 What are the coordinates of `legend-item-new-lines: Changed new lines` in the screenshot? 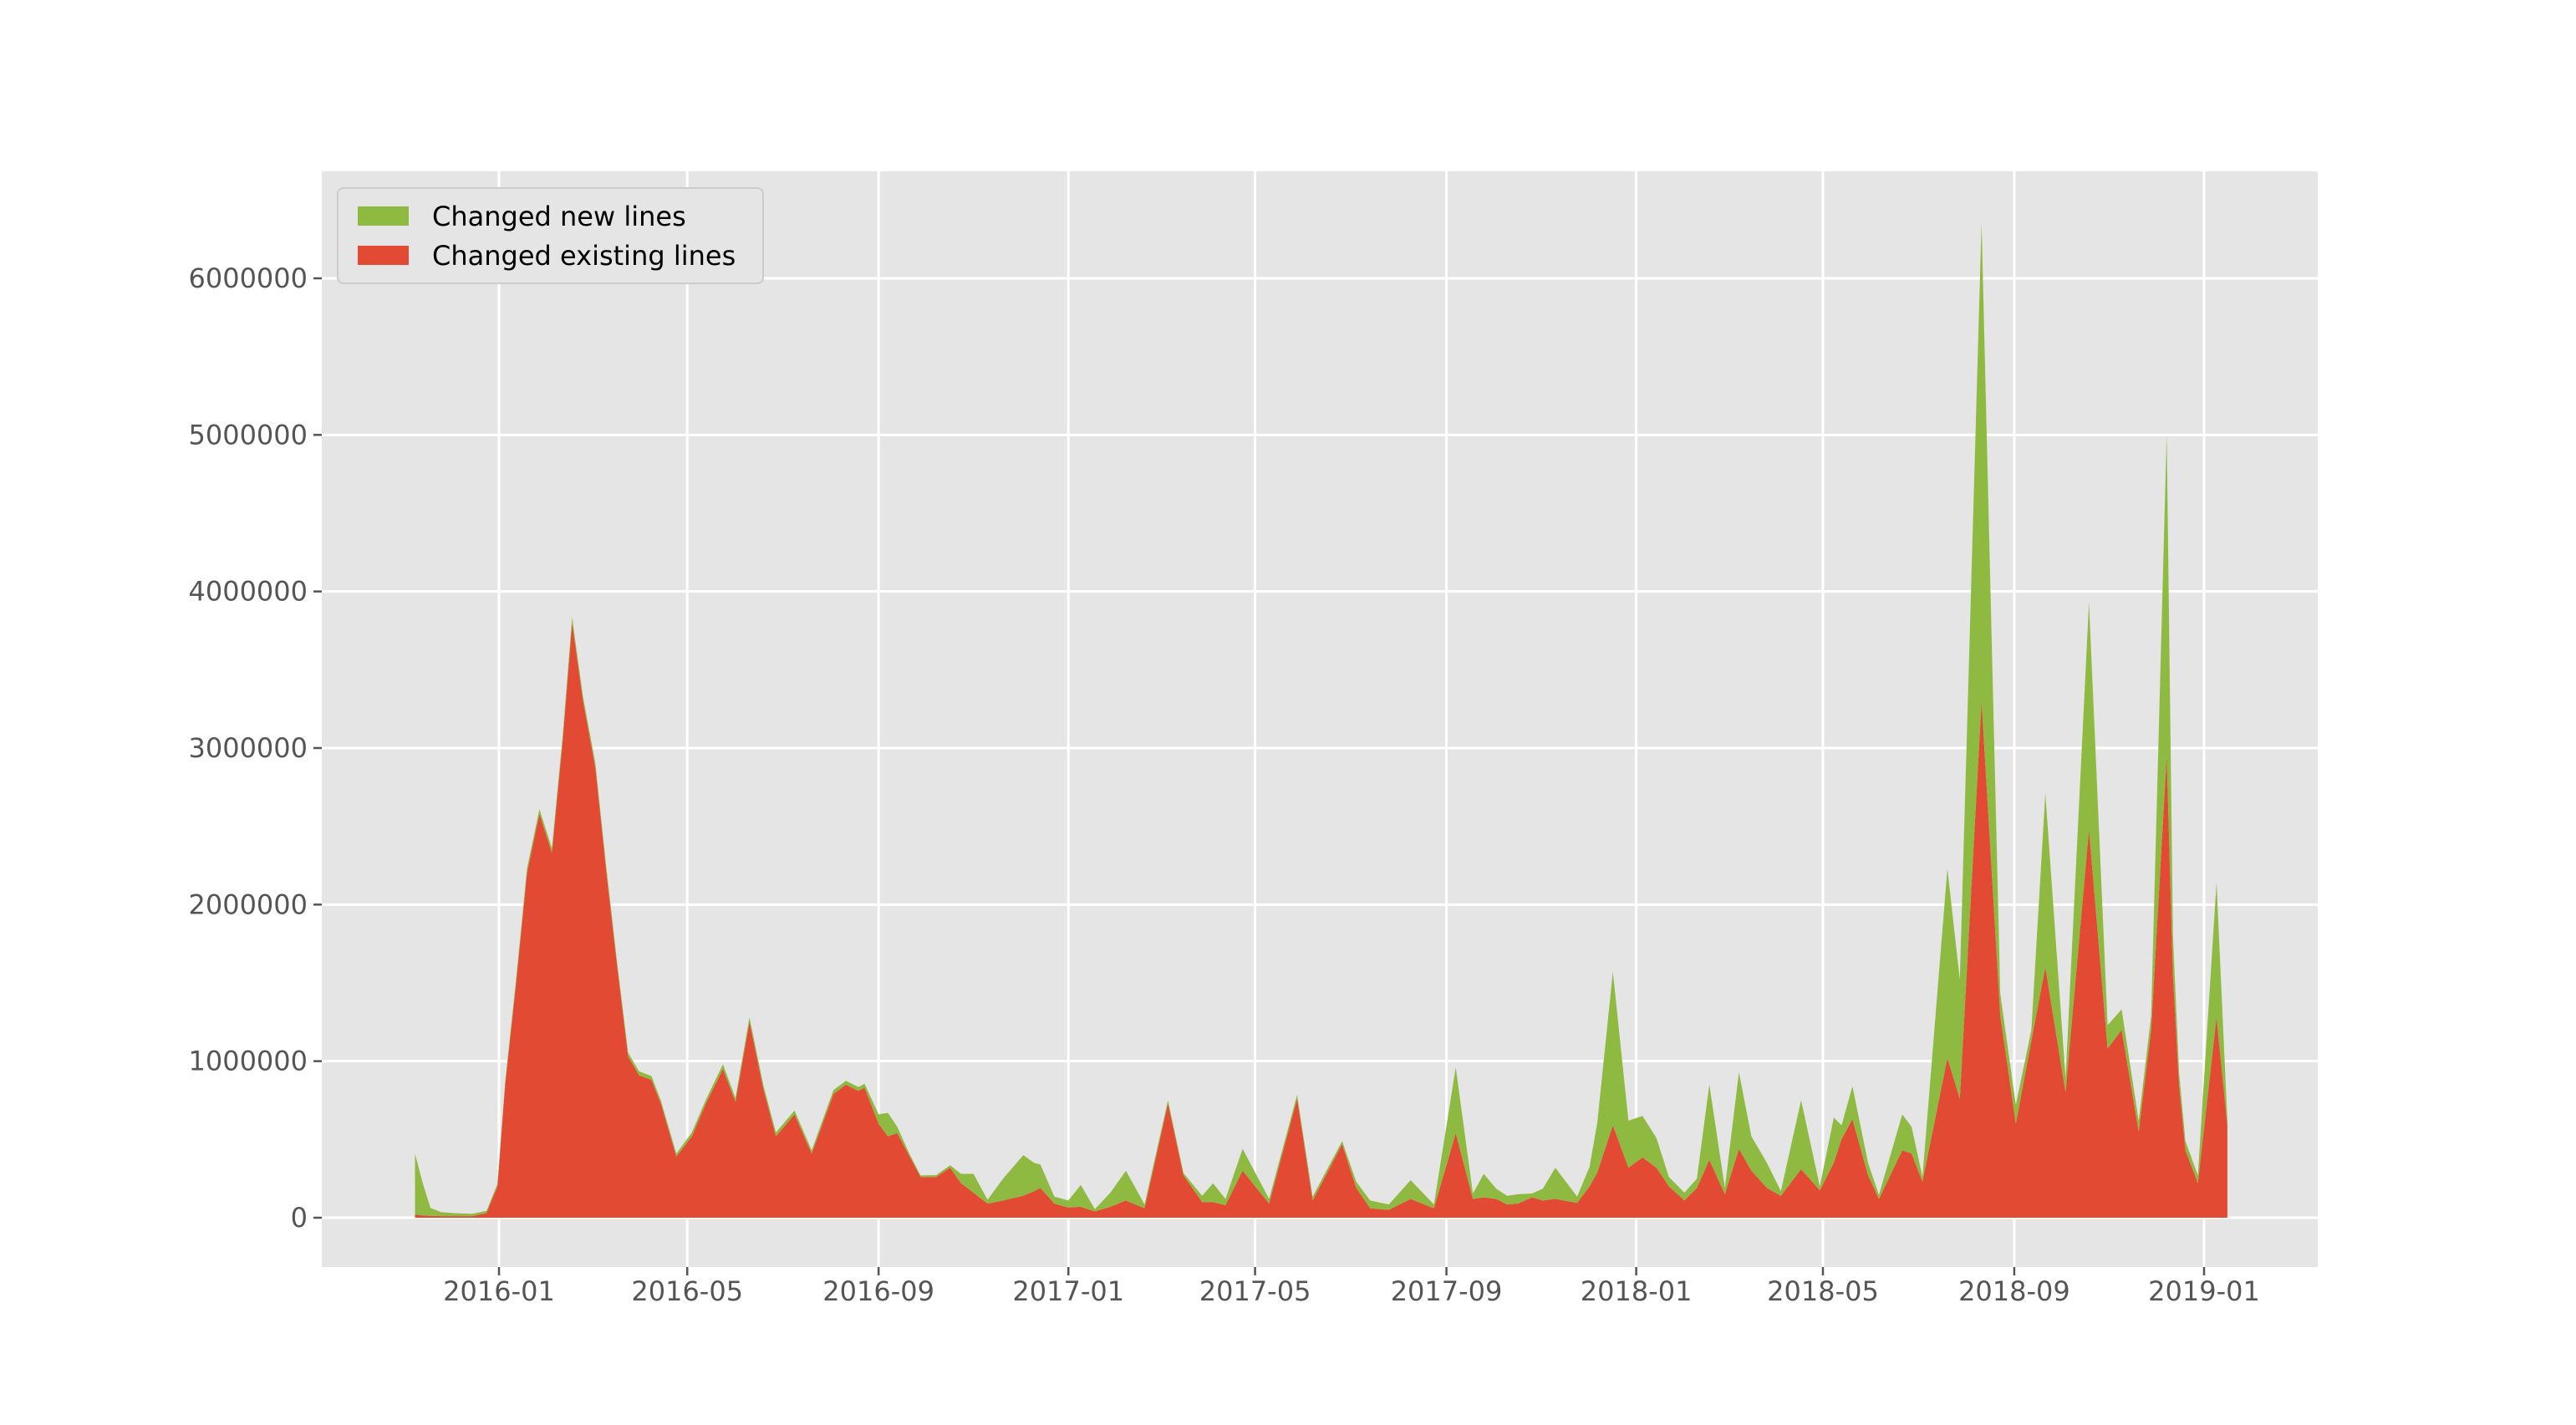 It's located at (560, 216).